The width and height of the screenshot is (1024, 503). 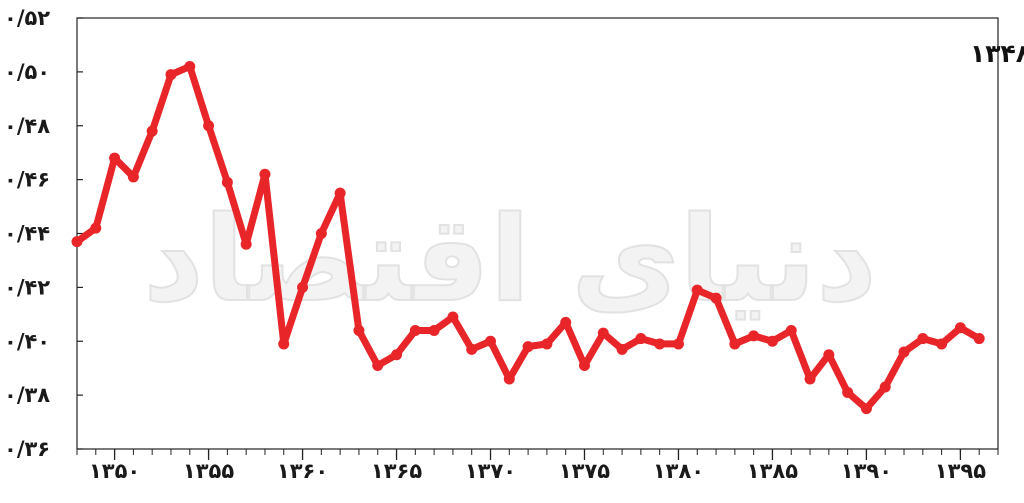 What do you see at coordinates (960, 471) in the screenshot?
I see `x-tick-label: ۱۳۹۵` at bounding box center [960, 471].